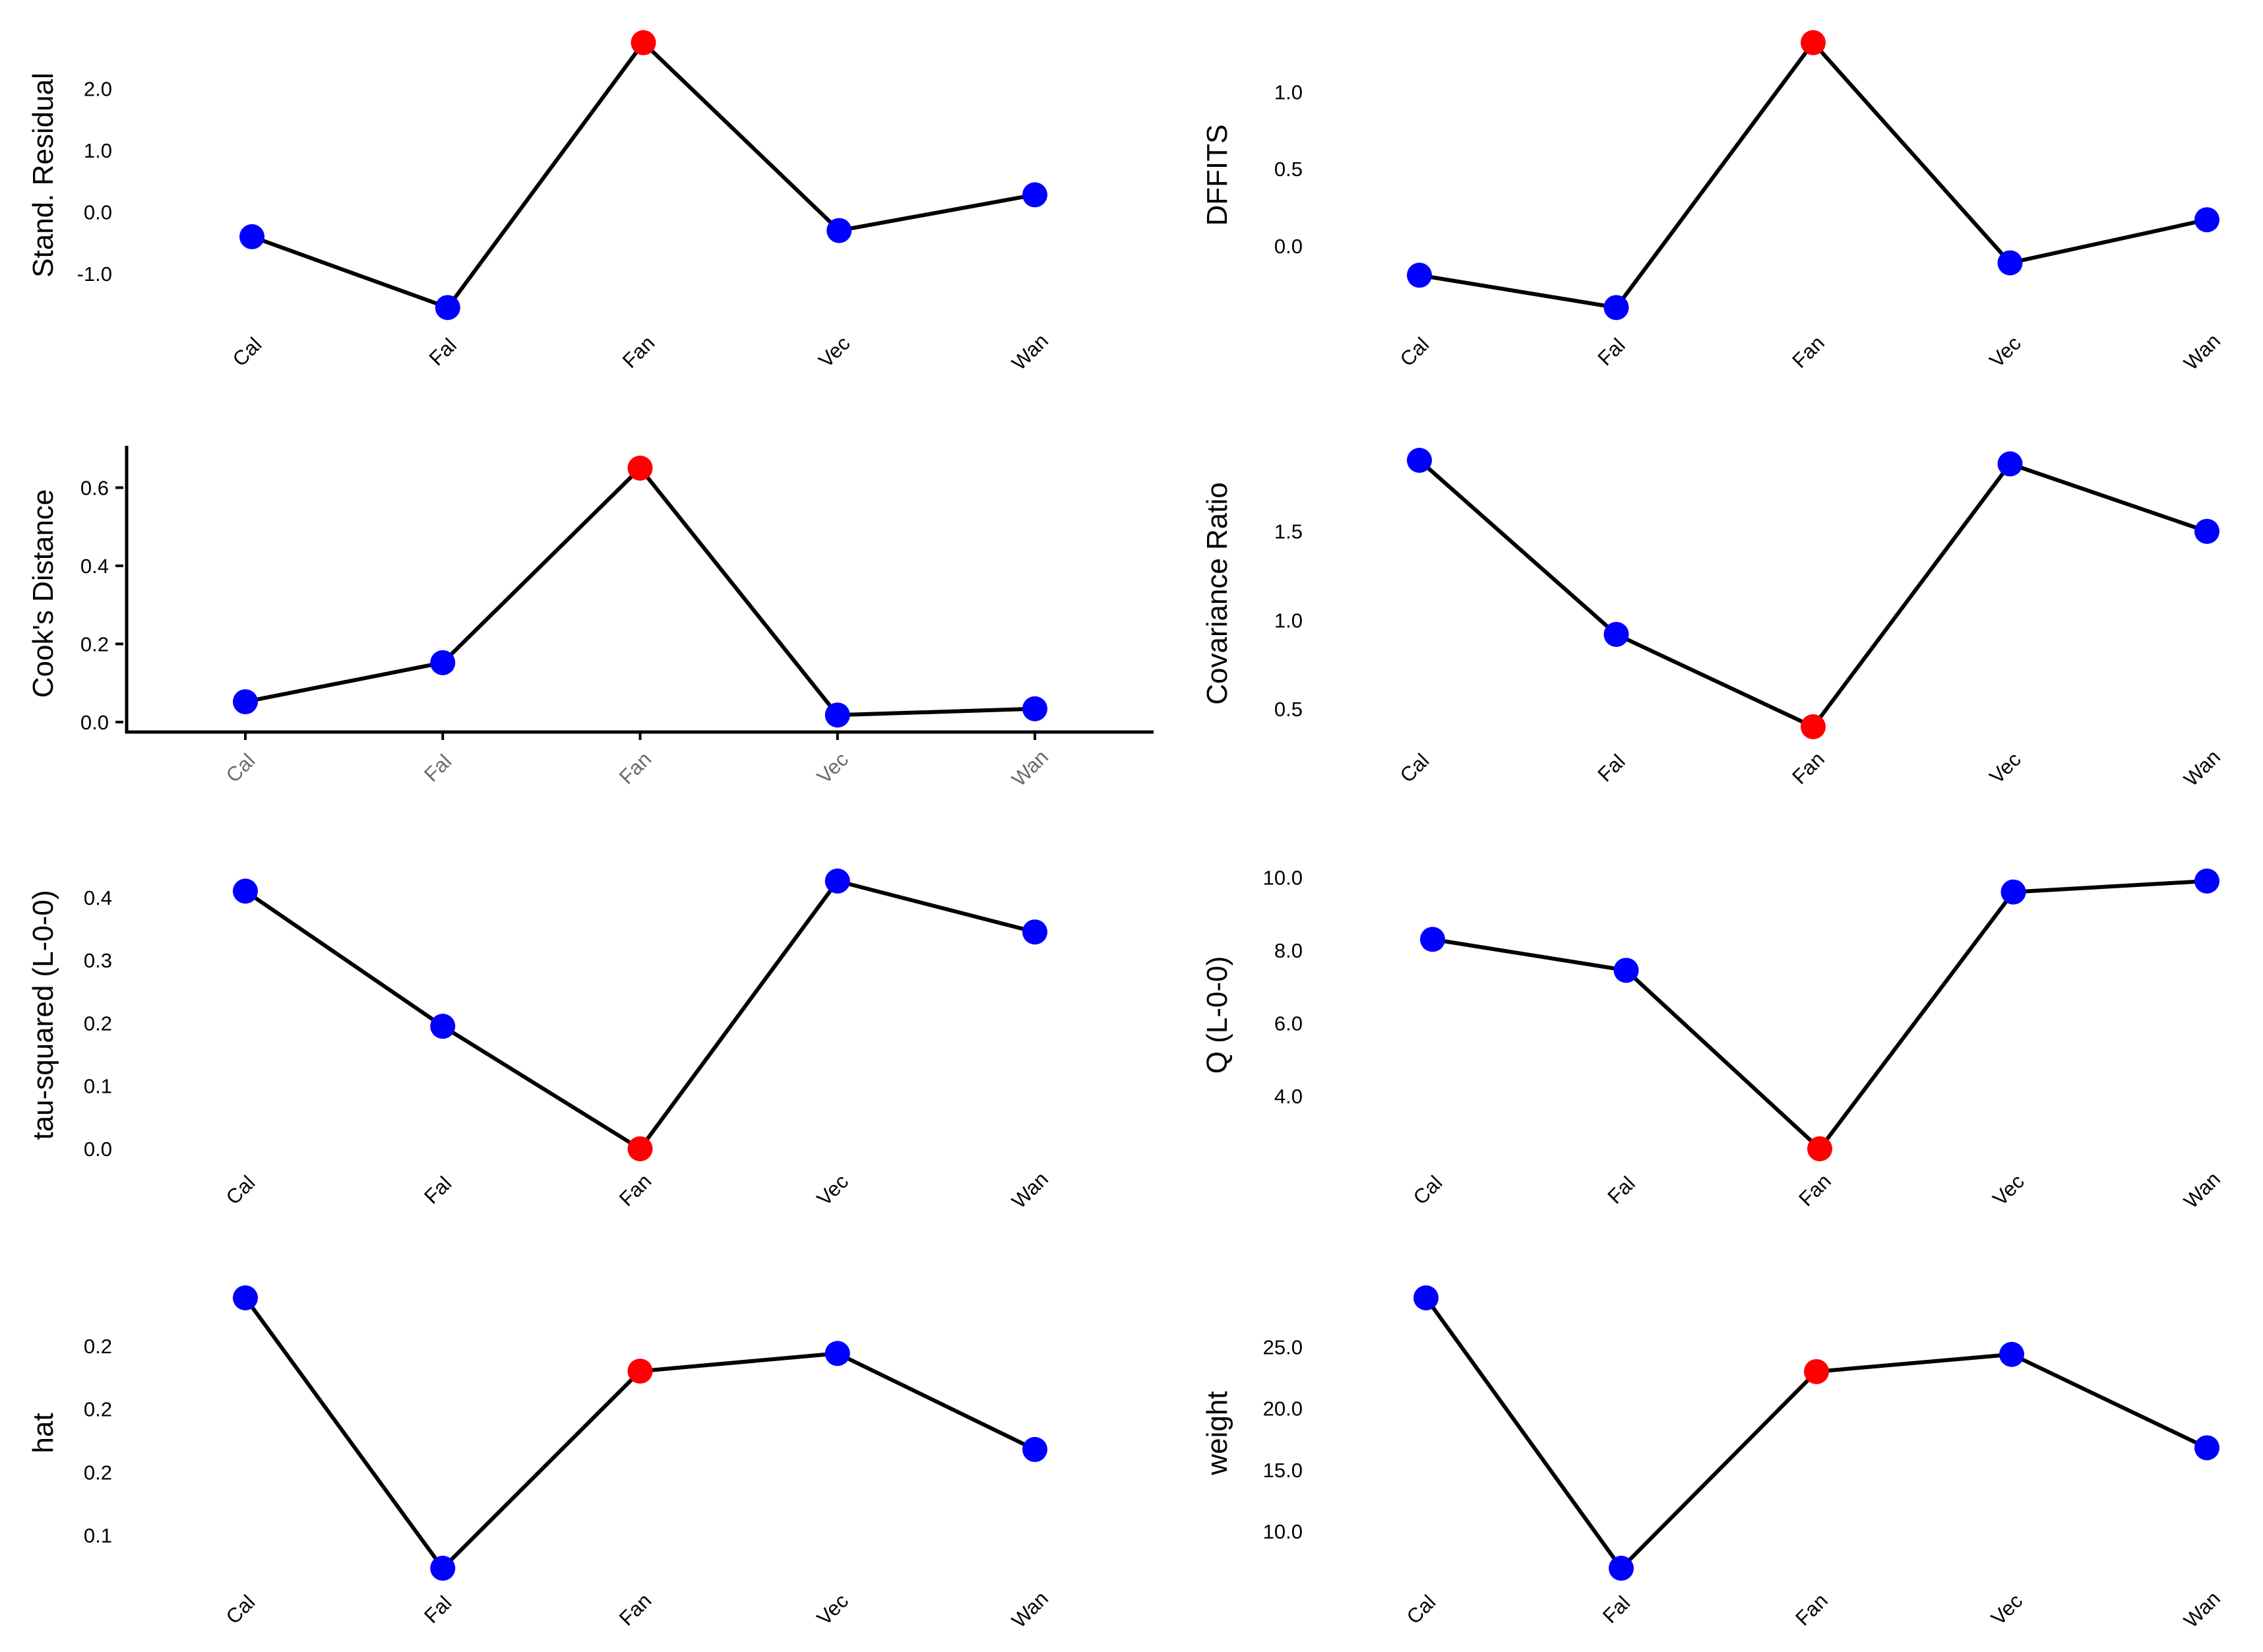 This screenshot has width=2263, height=1652. I want to click on y-tick-label: 0.1, so click(98, 1535).